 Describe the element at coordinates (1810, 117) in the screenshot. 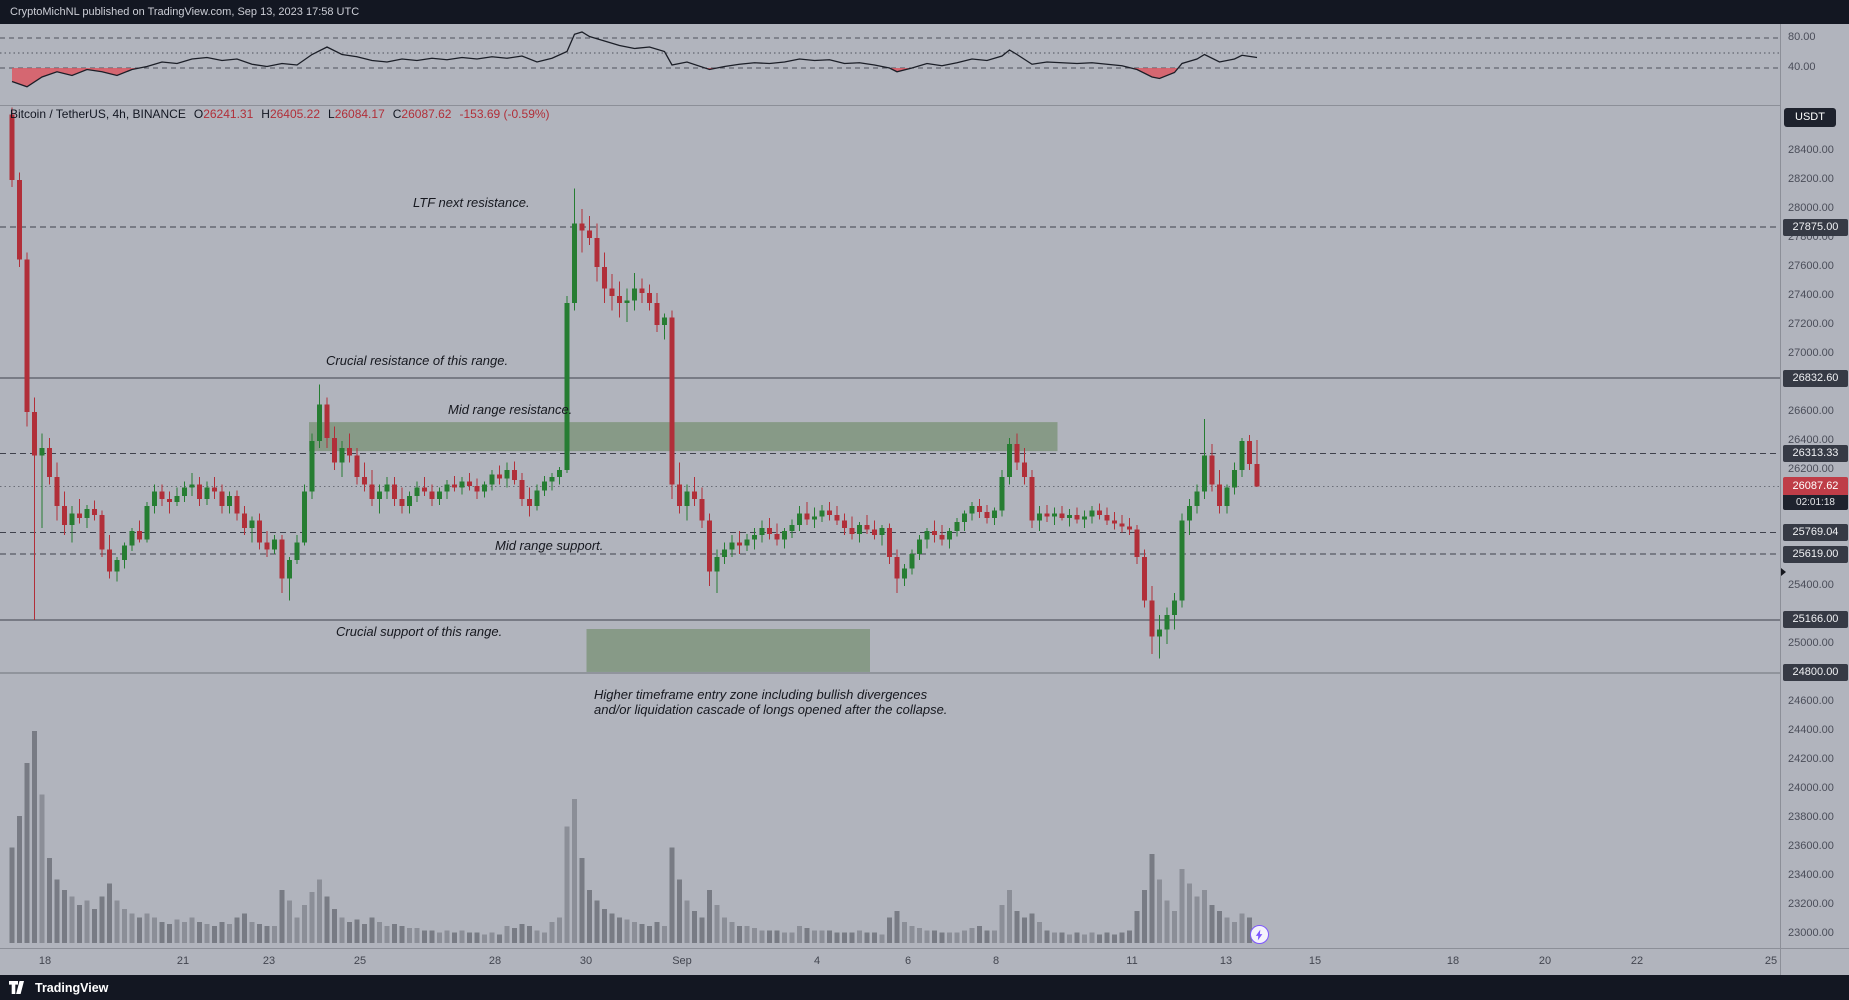

I see `currency-toggle-button: USDT` at that location.